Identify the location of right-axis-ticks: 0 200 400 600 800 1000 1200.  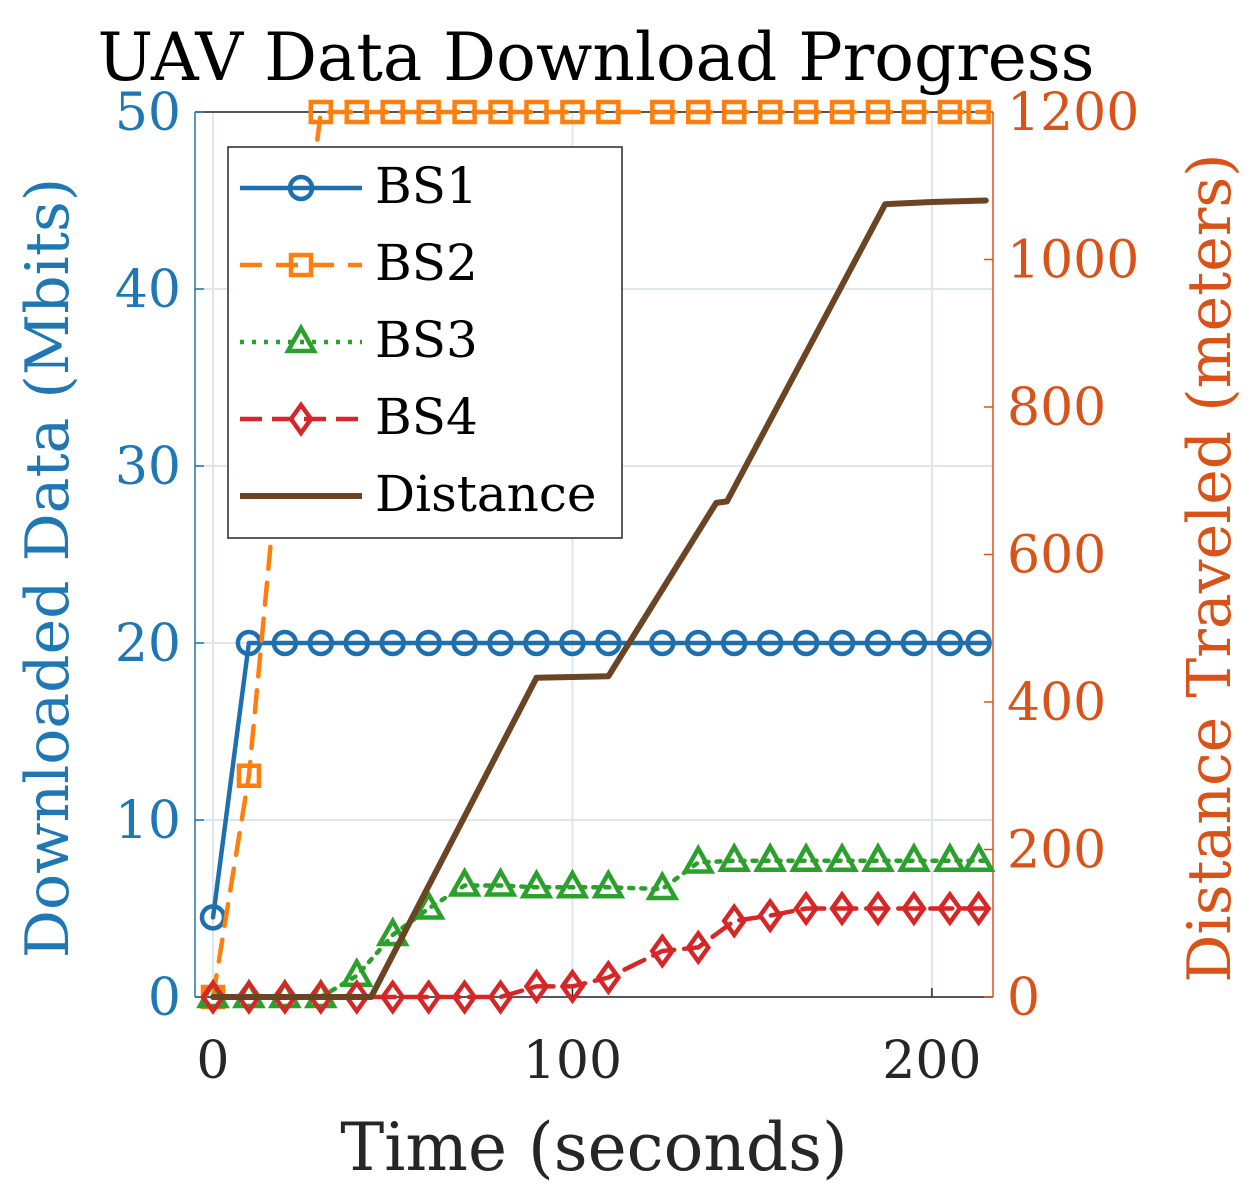
(1061, 555).